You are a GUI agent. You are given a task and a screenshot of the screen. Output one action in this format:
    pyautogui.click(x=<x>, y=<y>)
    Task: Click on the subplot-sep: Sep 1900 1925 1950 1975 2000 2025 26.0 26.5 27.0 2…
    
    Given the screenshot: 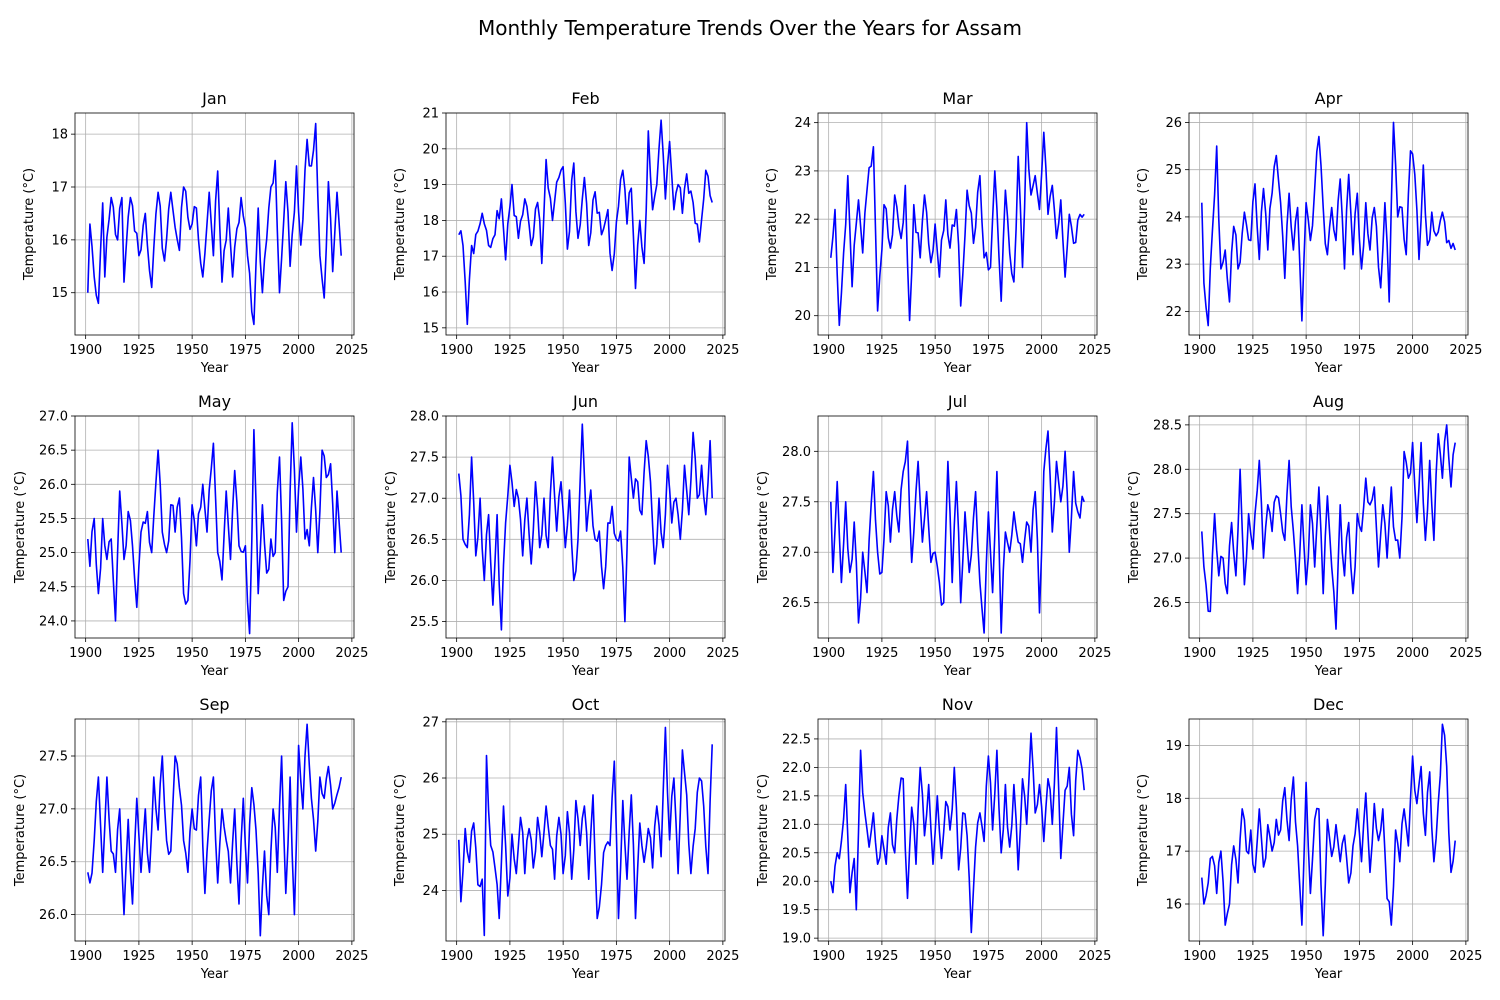 What is the action you would take?
    pyautogui.click(x=190, y=838)
    